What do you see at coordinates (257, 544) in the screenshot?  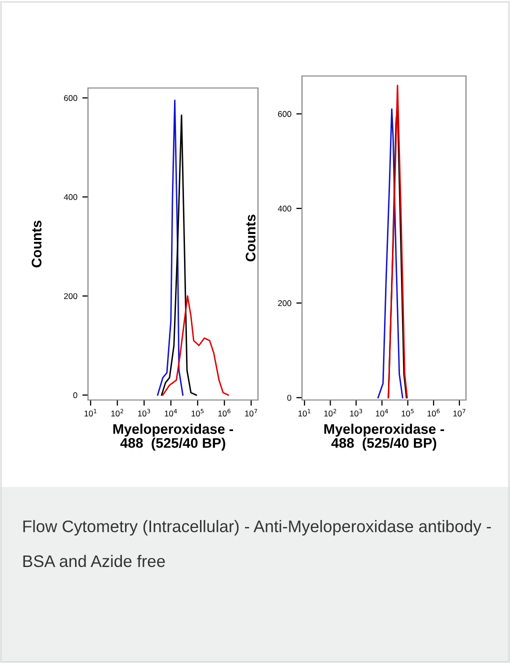 I see `text: Flow Cytometry (Intracellular) - Anti-Myeloperoxidase antibody - BSA and Azide free` at bounding box center [257, 544].